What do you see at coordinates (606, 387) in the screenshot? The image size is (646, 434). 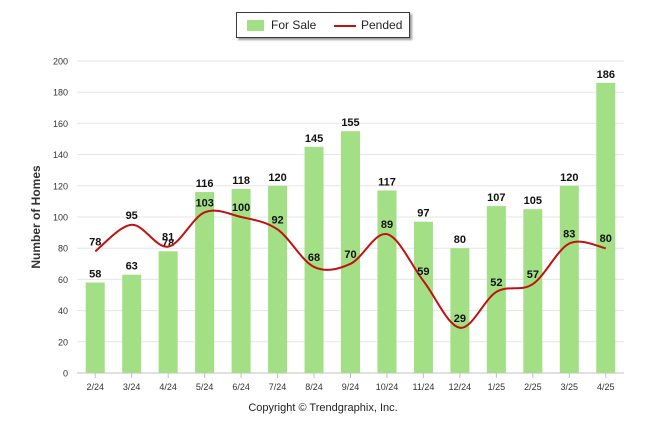 I see `x-tick-label: 4/25` at bounding box center [606, 387].